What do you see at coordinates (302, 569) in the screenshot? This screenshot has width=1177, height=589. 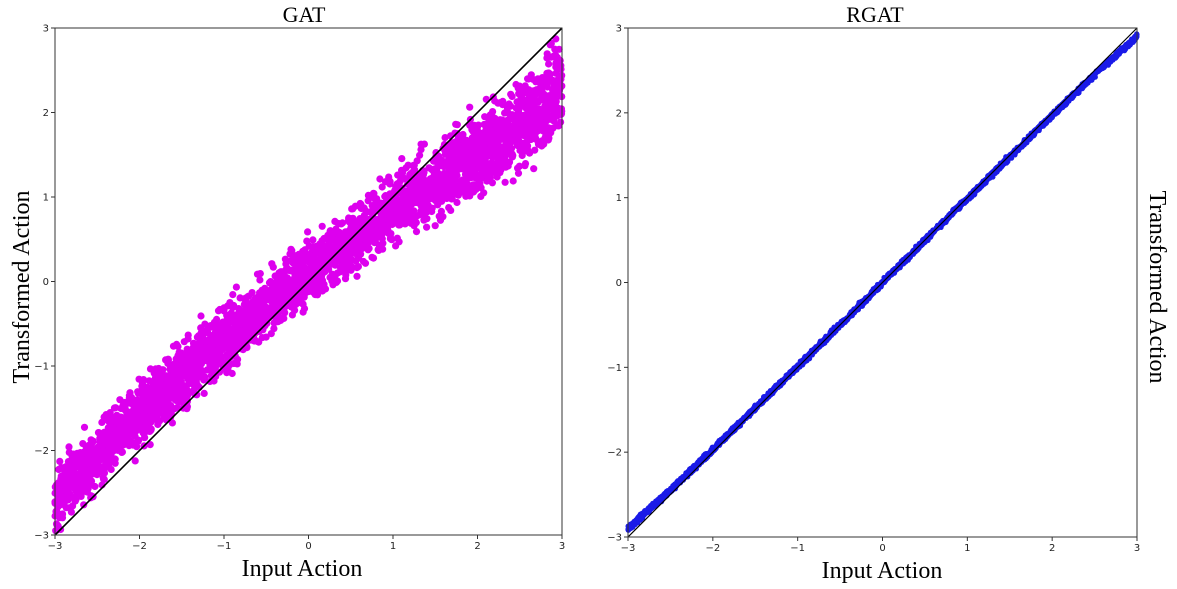 I see `gat-x-axis-label: Input Action` at bounding box center [302, 569].